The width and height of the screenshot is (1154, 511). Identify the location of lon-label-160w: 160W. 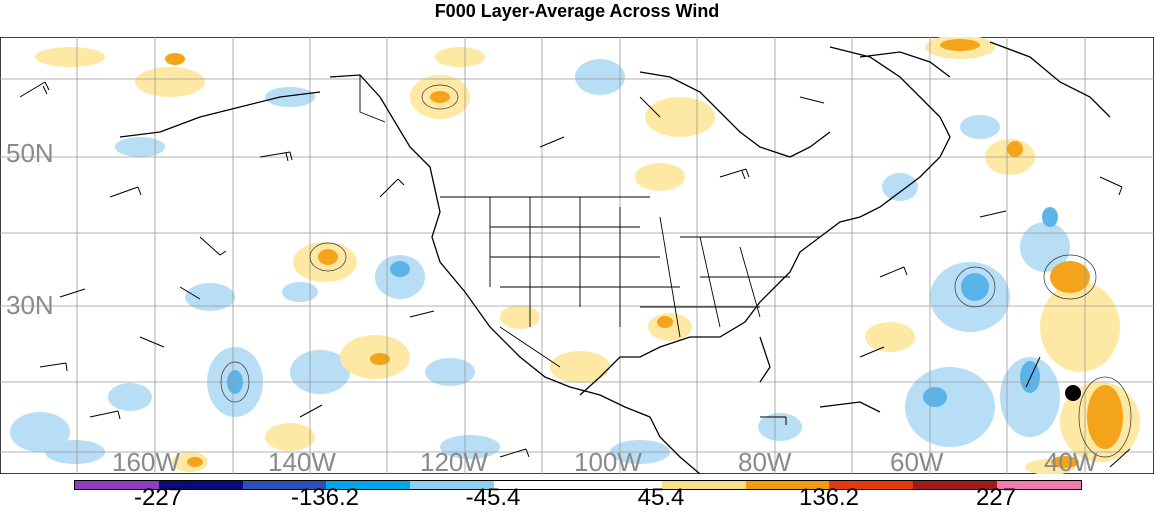
(146, 462).